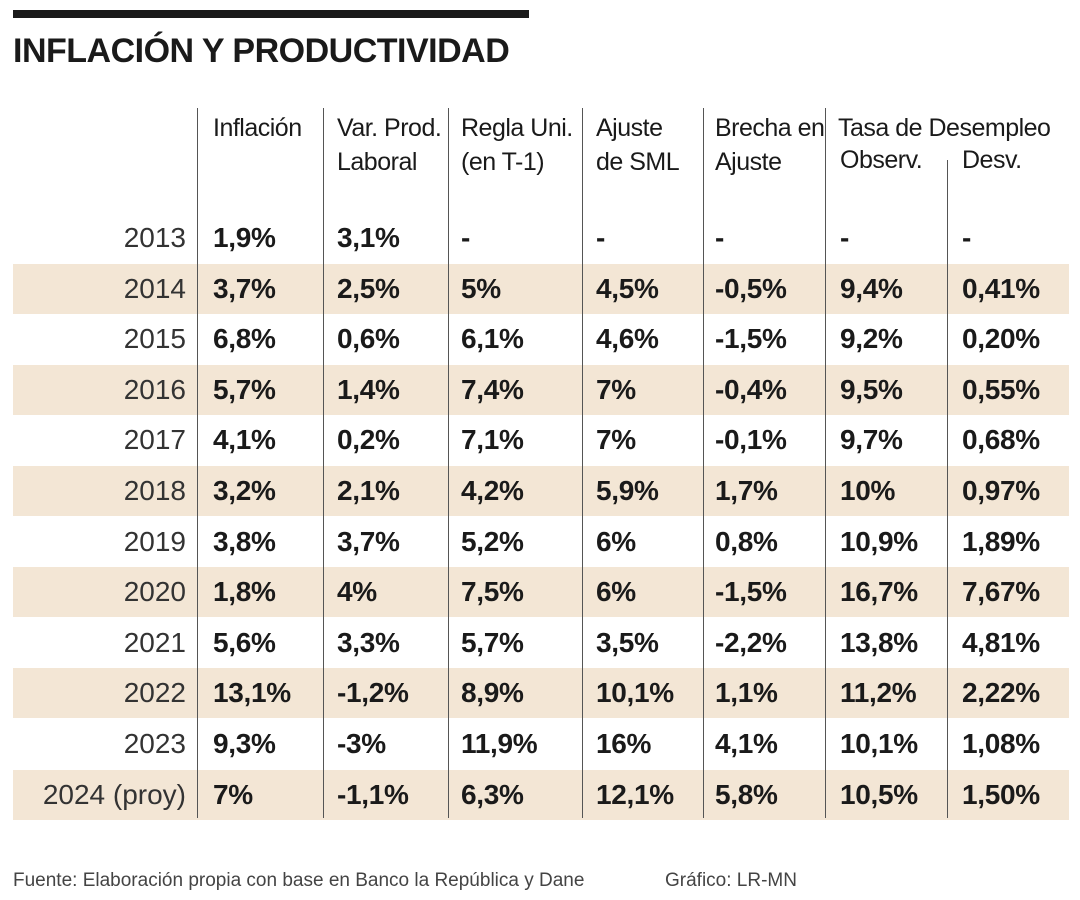 This screenshot has width=1080, height=900. Describe the element at coordinates (368, 642) in the screenshot. I see `cell-var_prod: 3,3%` at that location.